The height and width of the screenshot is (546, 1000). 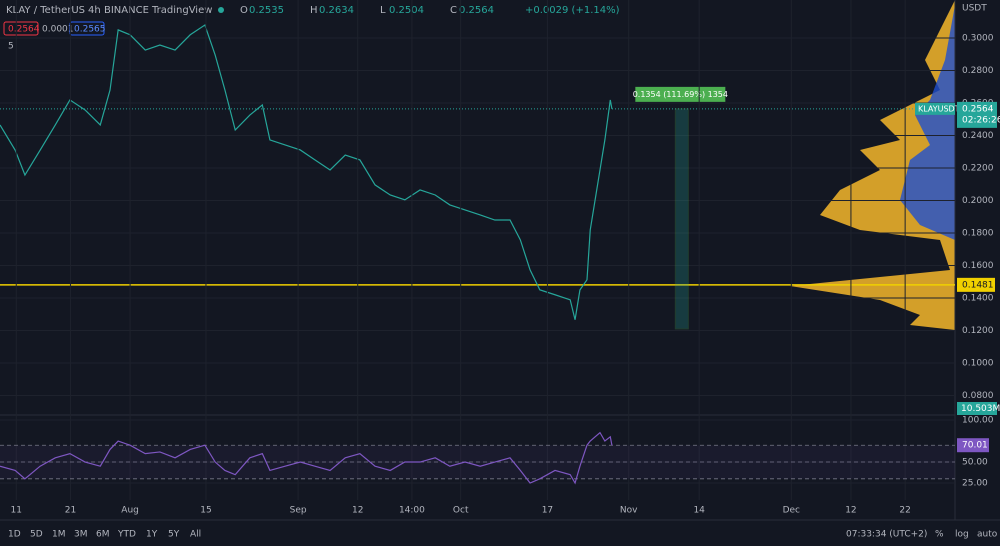 What do you see at coordinates (978, 109) in the screenshot?
I see `last-price-label: 0.2564` at bounding box center [978, 109].